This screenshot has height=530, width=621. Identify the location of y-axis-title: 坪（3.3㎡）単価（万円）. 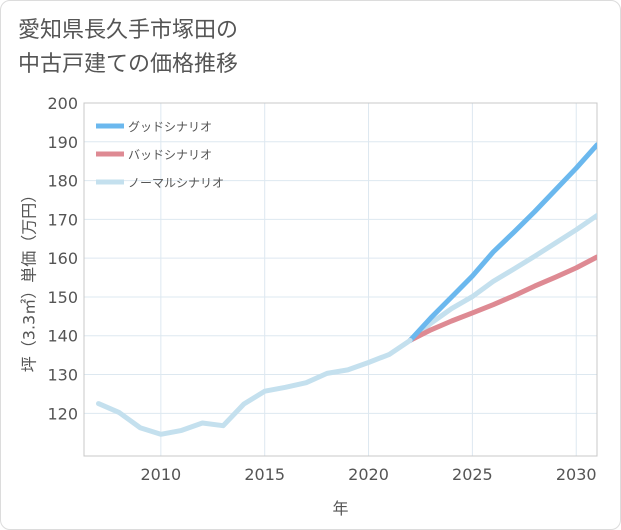
(29, 279).